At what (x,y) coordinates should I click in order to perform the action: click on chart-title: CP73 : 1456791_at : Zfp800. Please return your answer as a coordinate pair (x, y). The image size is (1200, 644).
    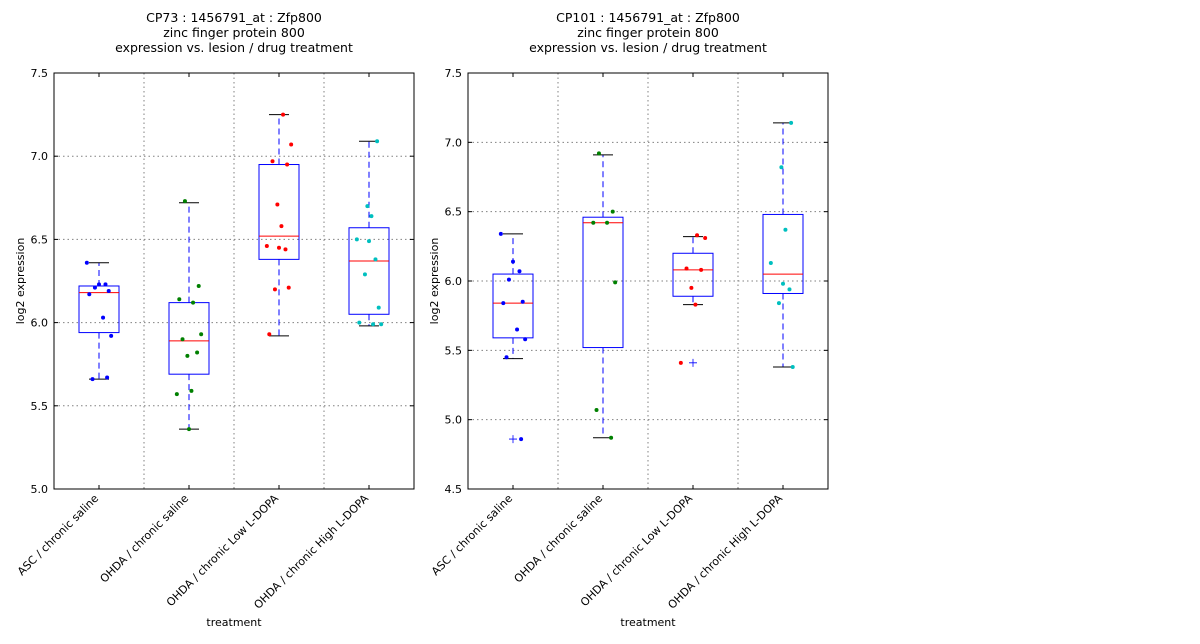
    Looking at the image, I should click on (234, 17).